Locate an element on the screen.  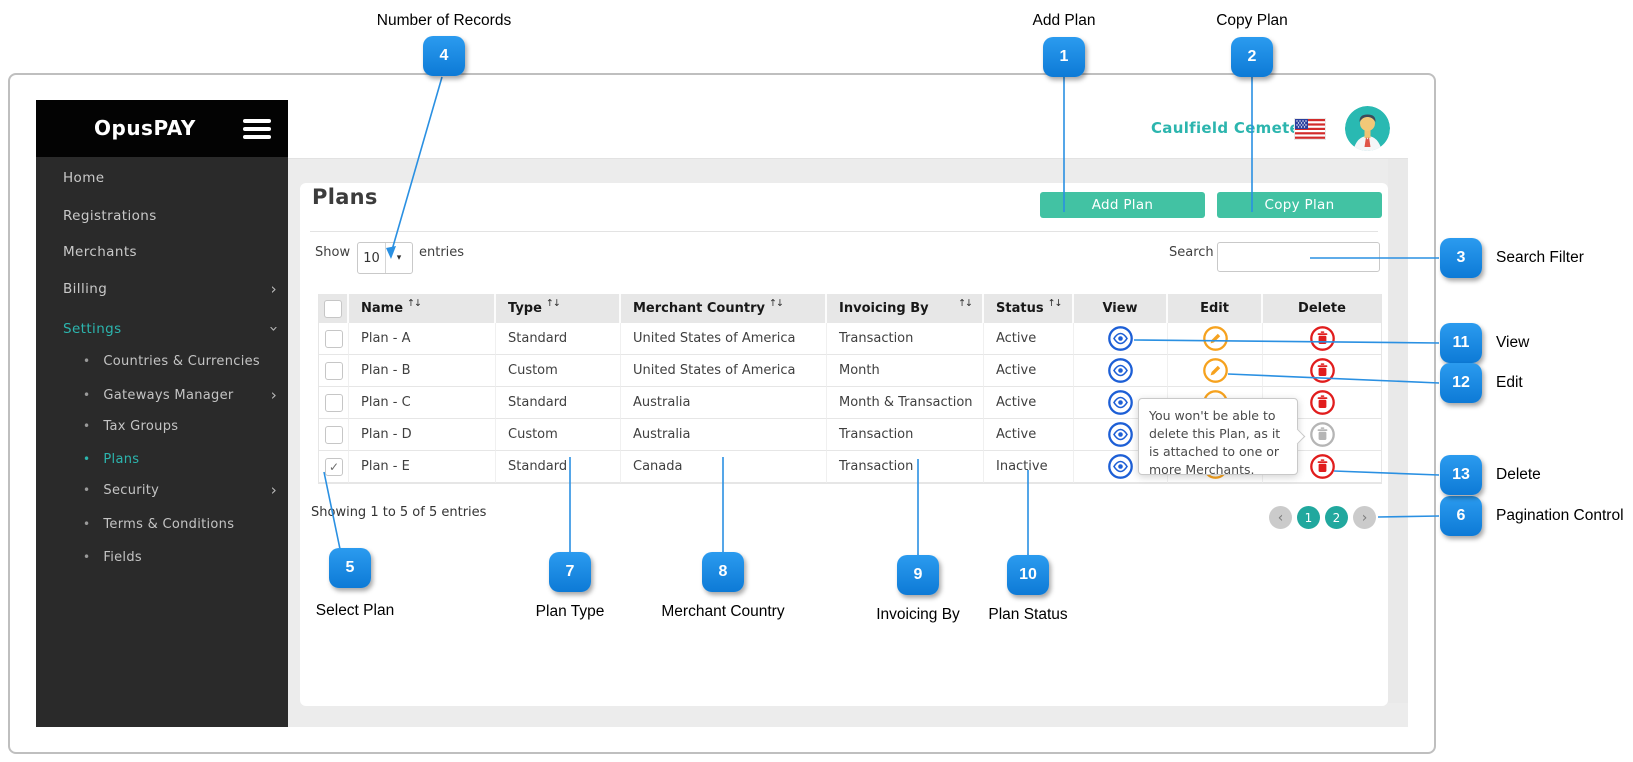
hamburger-menu-icon is located at coordinates (257, 131).